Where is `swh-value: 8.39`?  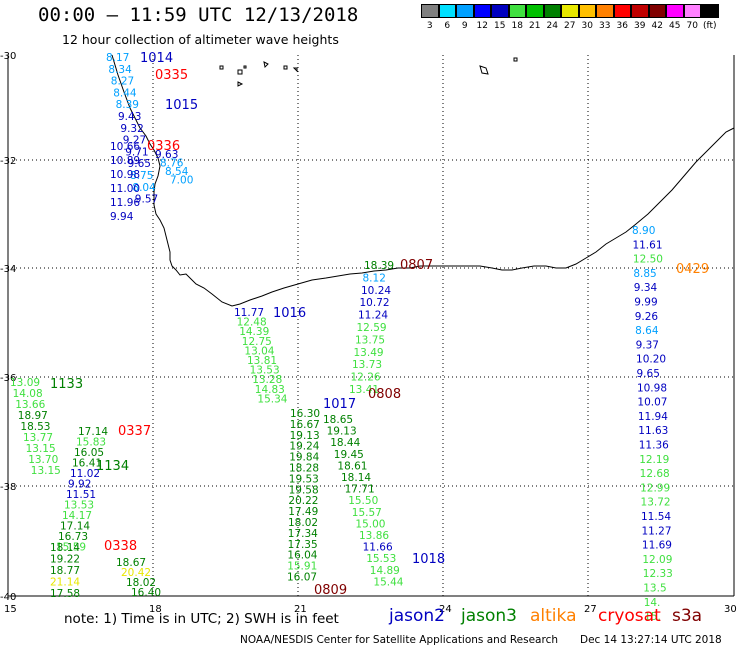
swh-value: 8.39 is located at coordinates (127, 105).